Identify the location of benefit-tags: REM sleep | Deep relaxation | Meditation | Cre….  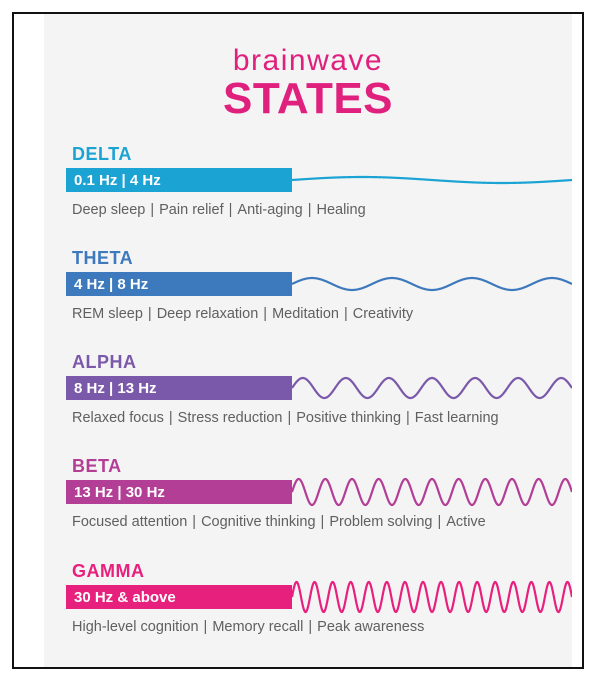
(242, 314).